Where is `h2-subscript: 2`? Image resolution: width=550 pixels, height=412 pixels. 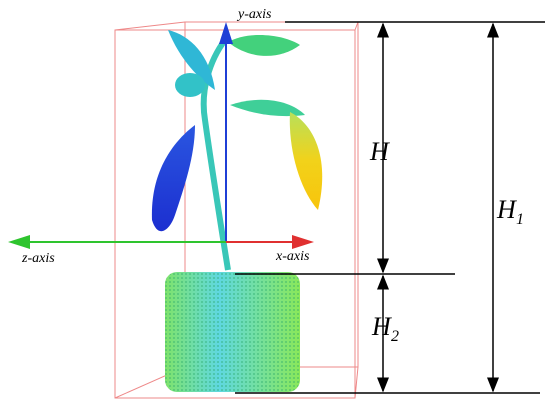
h2-subscript: 2 is located at coordinates (395, 336).